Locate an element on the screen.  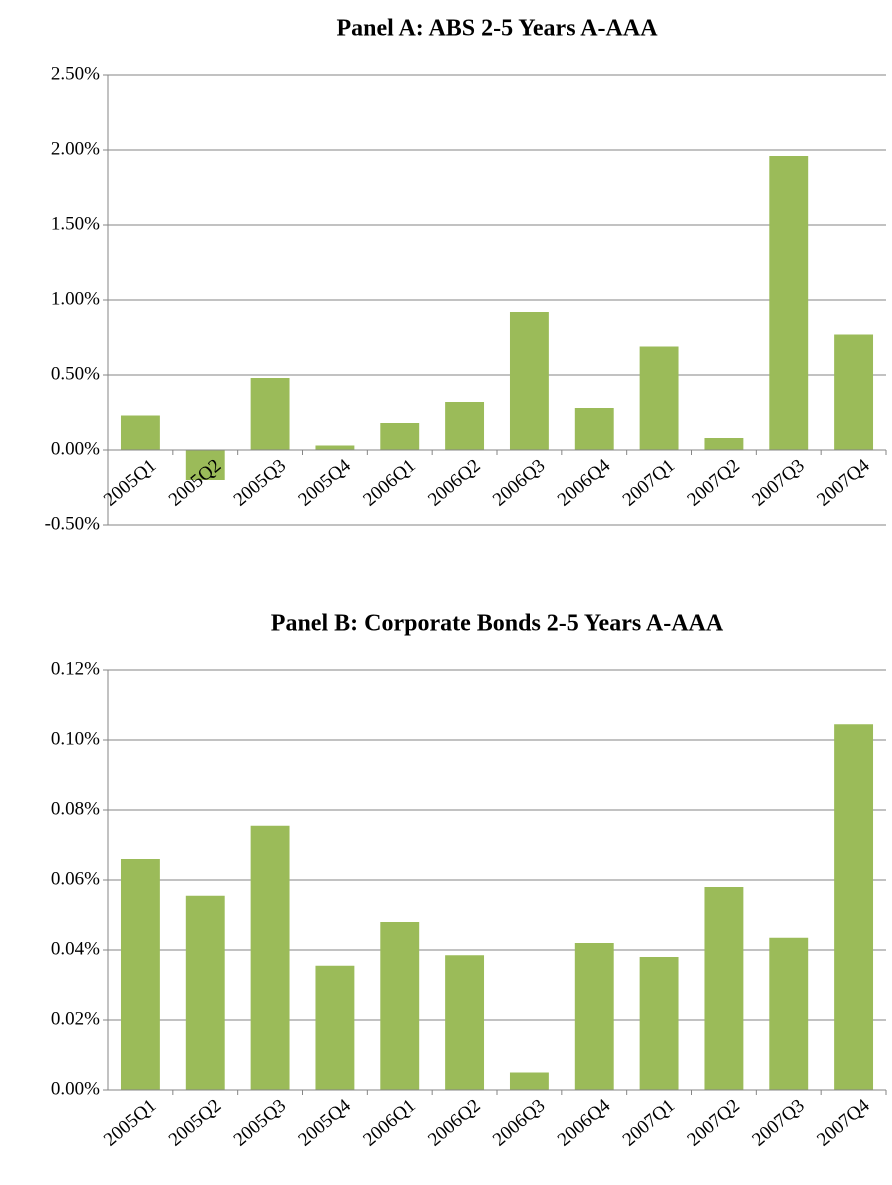
chart-title: Panel A: ABS 2-5 Years A-AAA is located at coordinates (497, 29).